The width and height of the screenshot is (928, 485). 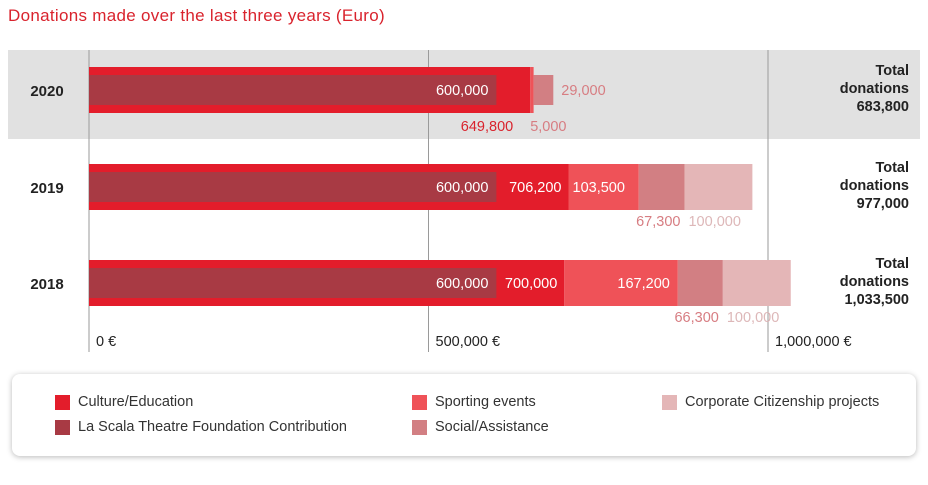 I want to click on category-label-2018: 2018, so click(x=46, y=284).